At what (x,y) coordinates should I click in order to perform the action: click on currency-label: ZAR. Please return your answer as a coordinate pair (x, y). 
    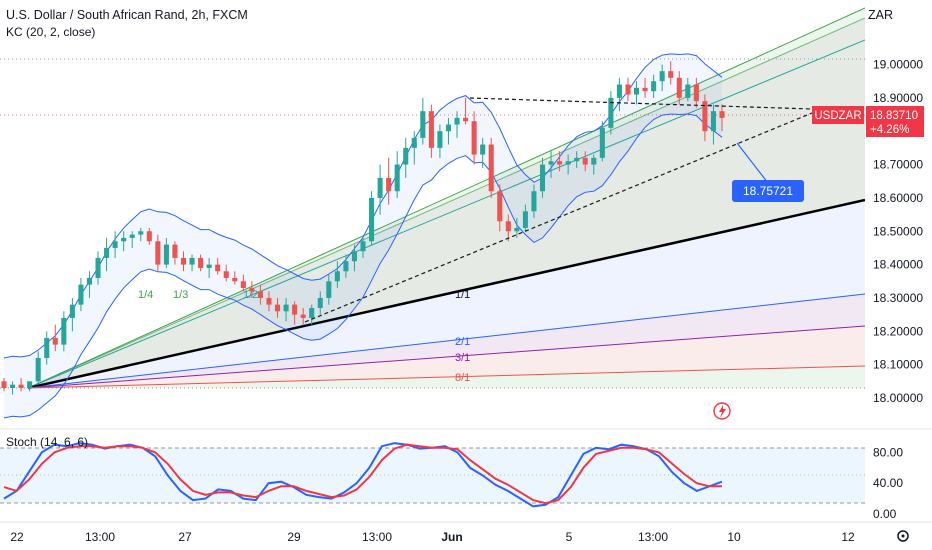
    Looking at the image, I should click on (880, 15).